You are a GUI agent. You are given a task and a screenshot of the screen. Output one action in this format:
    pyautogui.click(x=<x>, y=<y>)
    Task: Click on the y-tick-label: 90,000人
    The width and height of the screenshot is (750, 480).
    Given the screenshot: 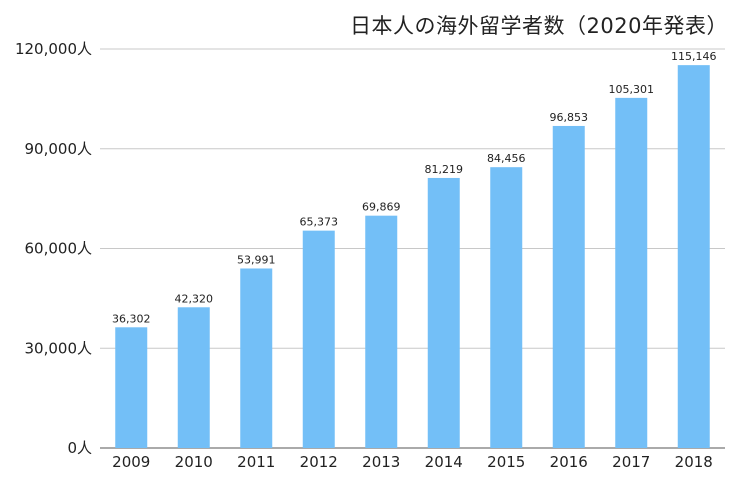 What is the action you would take?
    pyautogui.click(x=59, y=149)
    